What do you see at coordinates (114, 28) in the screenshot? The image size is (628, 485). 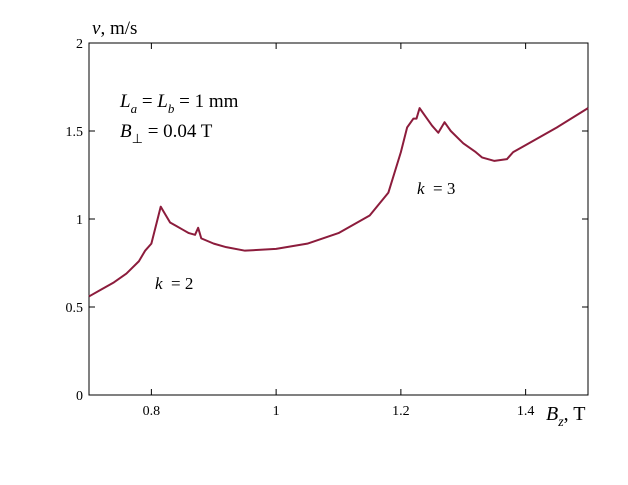 I see `y-axis-label: v, m/s` at bounding box center [114, 28].